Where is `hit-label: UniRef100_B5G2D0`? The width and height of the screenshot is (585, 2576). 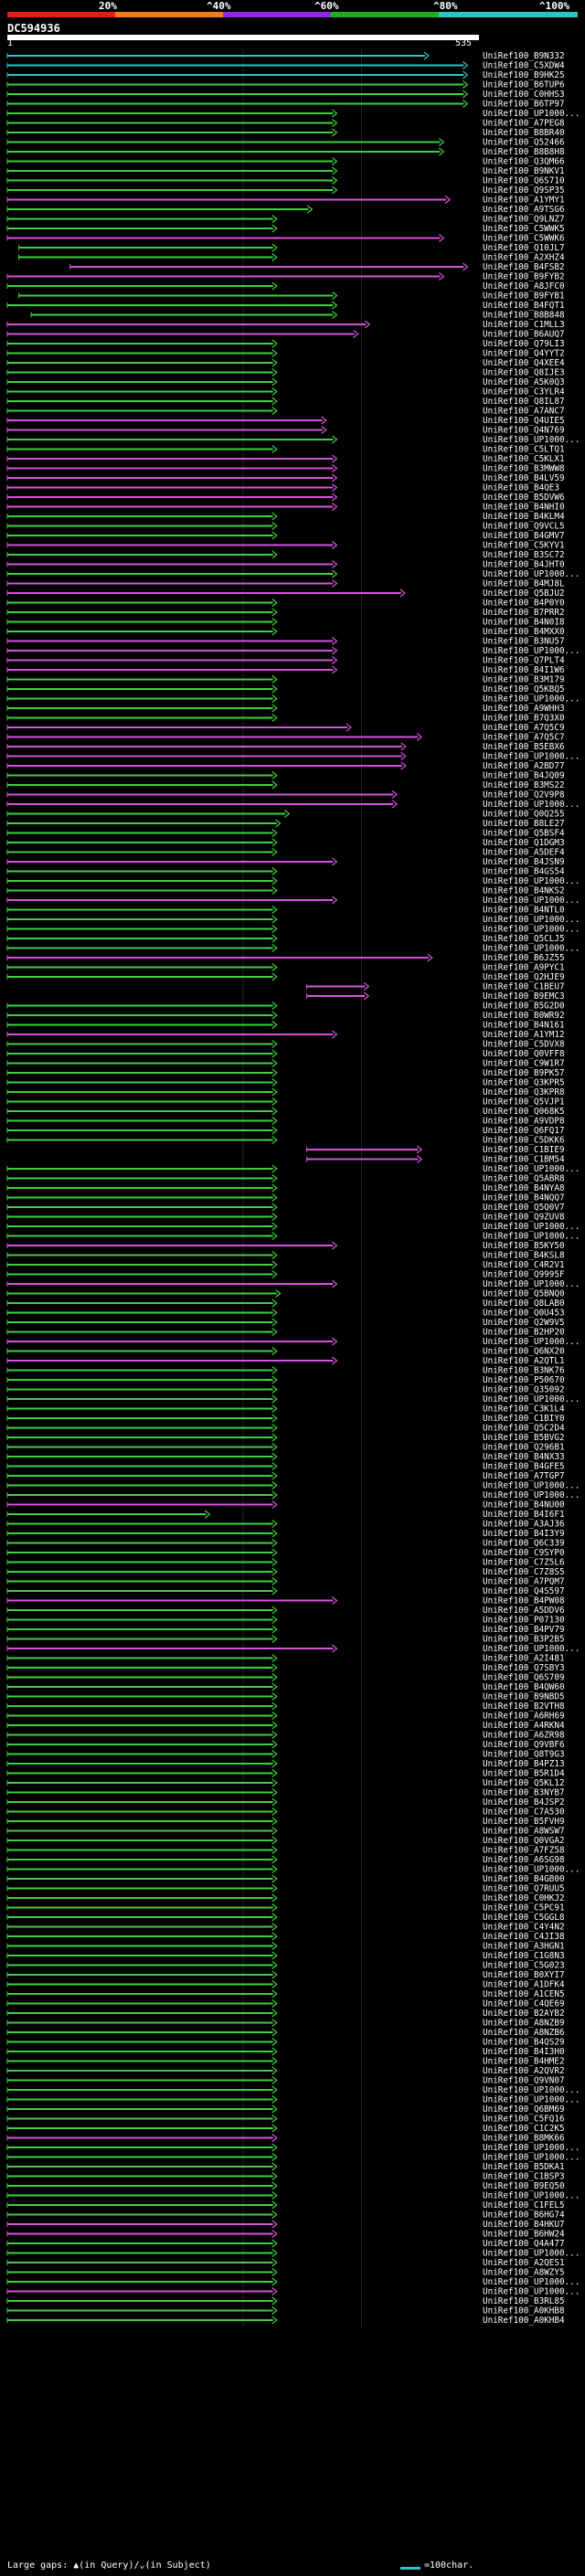
hit-label: UniRef100_B5G2D0 is located at coordinates (524, 1007).